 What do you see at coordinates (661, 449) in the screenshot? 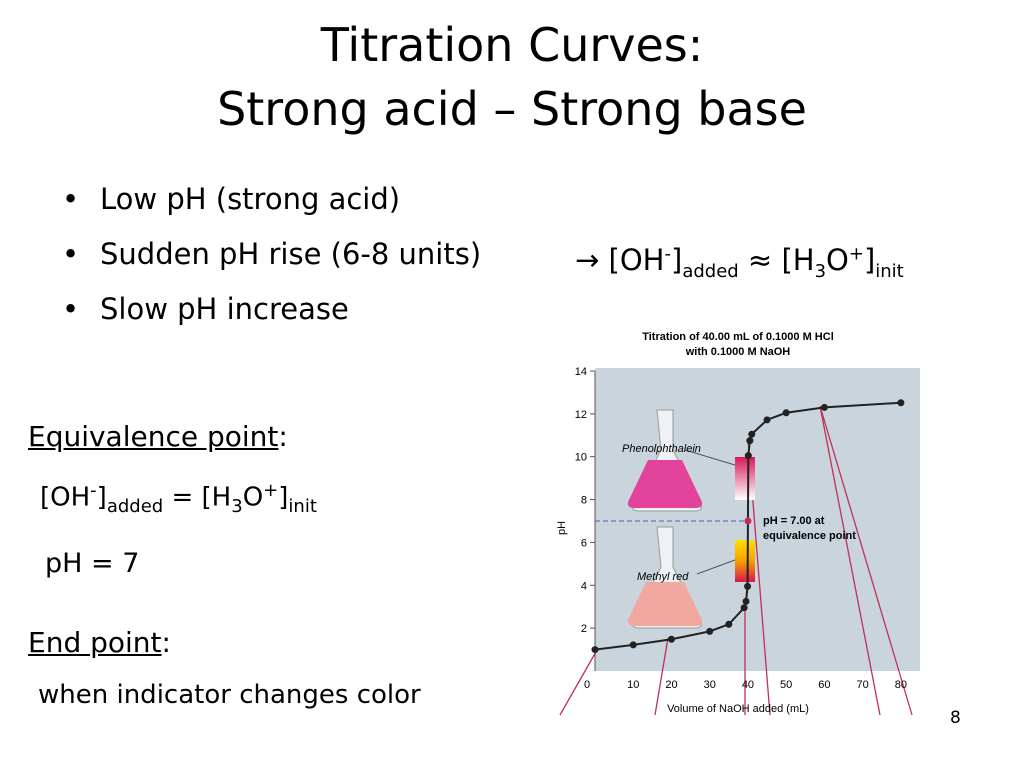
I see `annotation: Phenolphthalein` at bounding box center [661, 449].